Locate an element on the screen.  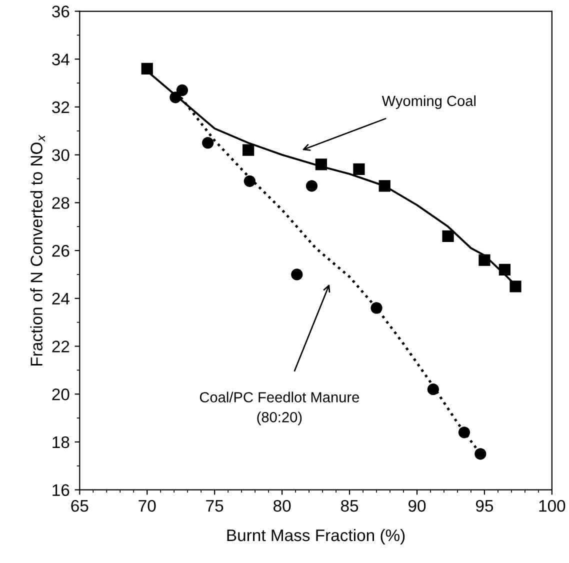
y-tick-label: 16 is located at coordinates (61, 490).